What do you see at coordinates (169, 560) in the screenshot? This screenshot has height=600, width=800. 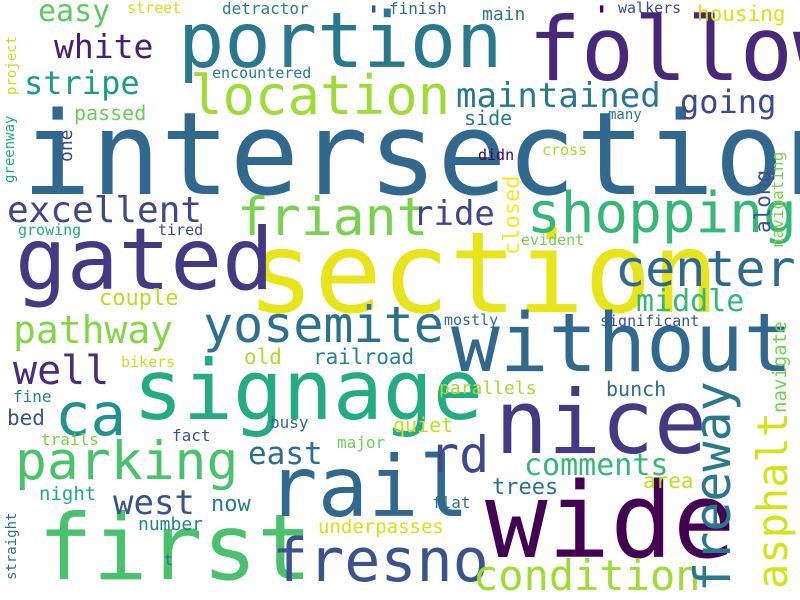 I see `word-t: t` at bounding box center [169, 560].